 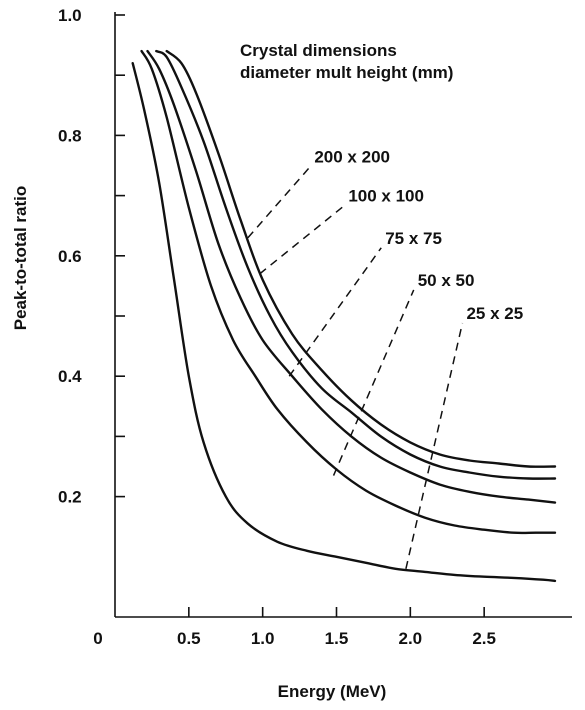 What do you see at coordinates (97, 638) in the screenshot?
I see `x-tick-label: 0` at bounding box center [97, 638].